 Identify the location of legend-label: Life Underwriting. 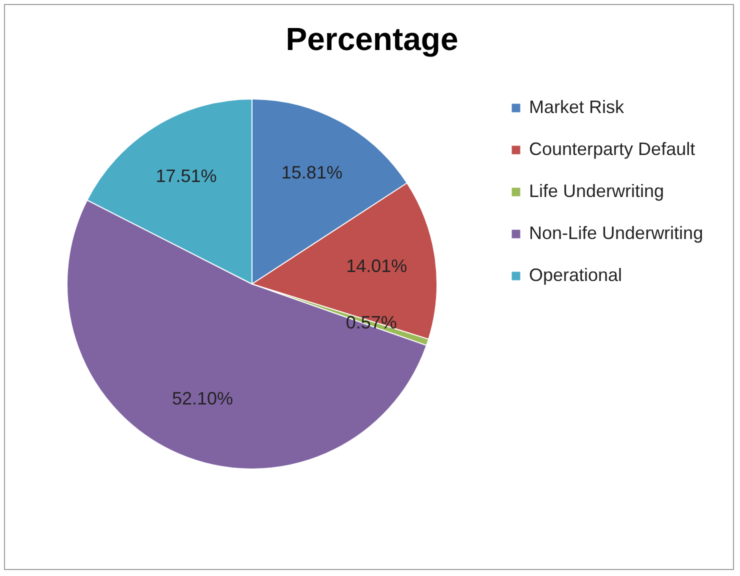
(596, 191).